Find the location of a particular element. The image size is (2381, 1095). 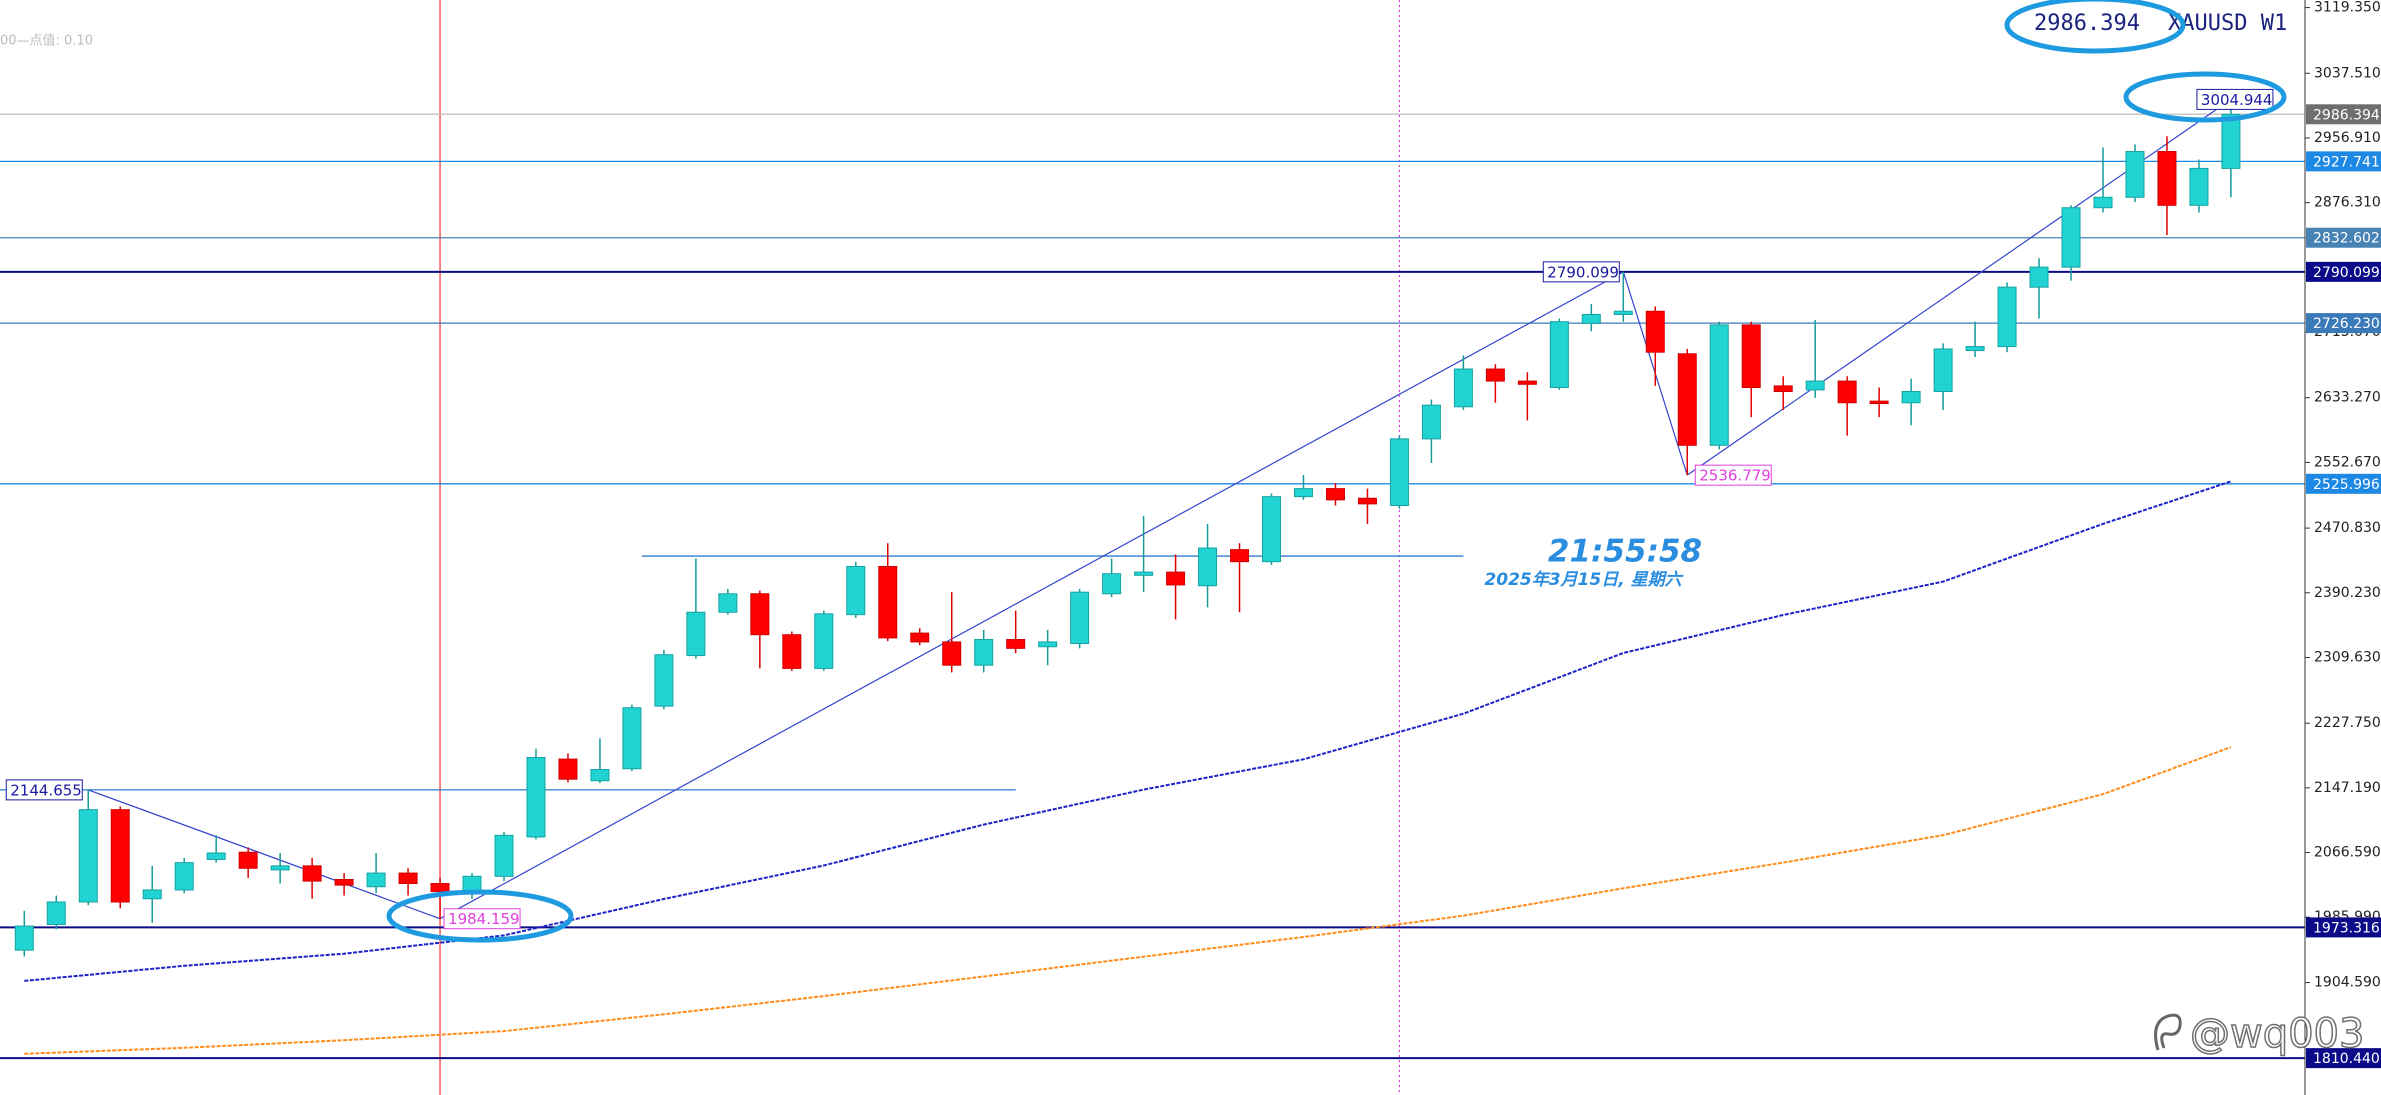

pivot-label: 2536.779 is located at coordinates (1735, 476).